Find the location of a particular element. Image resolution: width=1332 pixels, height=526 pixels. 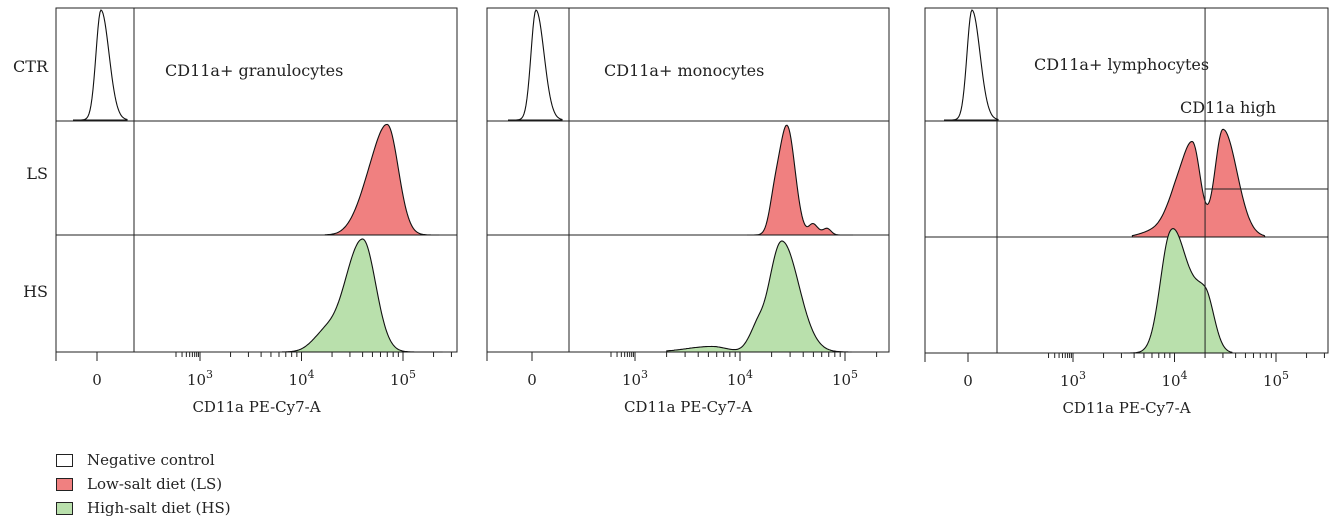

legend-item-high-salt: High-salt diet (HS) is located at coordinates (143, 508).